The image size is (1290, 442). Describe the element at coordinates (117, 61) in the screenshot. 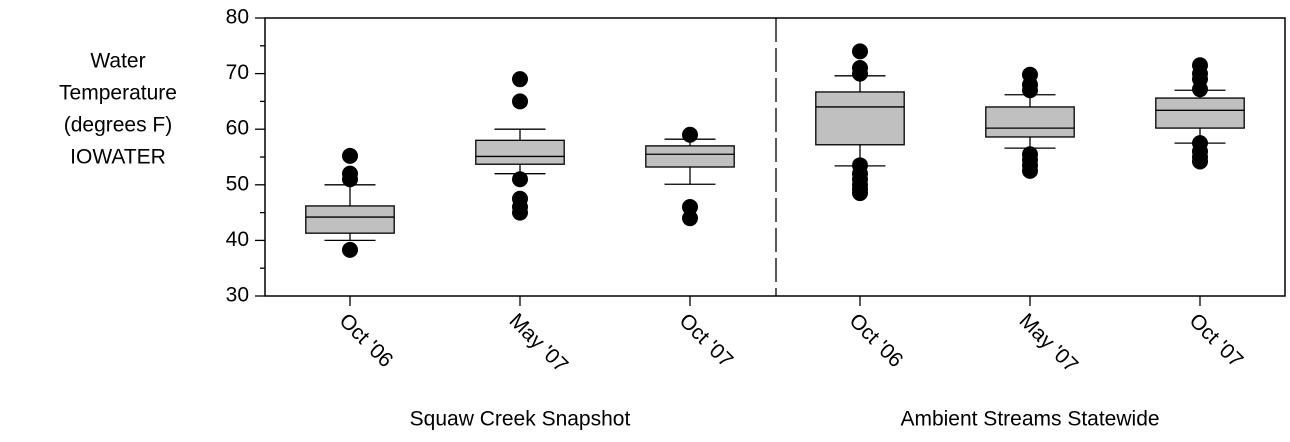

I see `y-axis-label: Water` at that location.